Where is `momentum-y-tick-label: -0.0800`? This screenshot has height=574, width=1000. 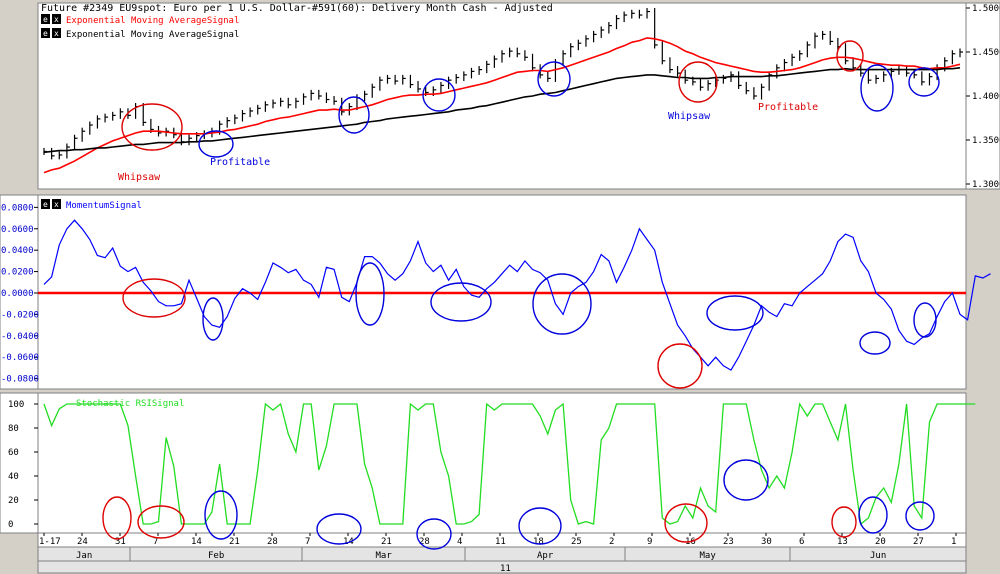 momentum-y-tick-label: -0.0800 is located at coordinates (20, 380).